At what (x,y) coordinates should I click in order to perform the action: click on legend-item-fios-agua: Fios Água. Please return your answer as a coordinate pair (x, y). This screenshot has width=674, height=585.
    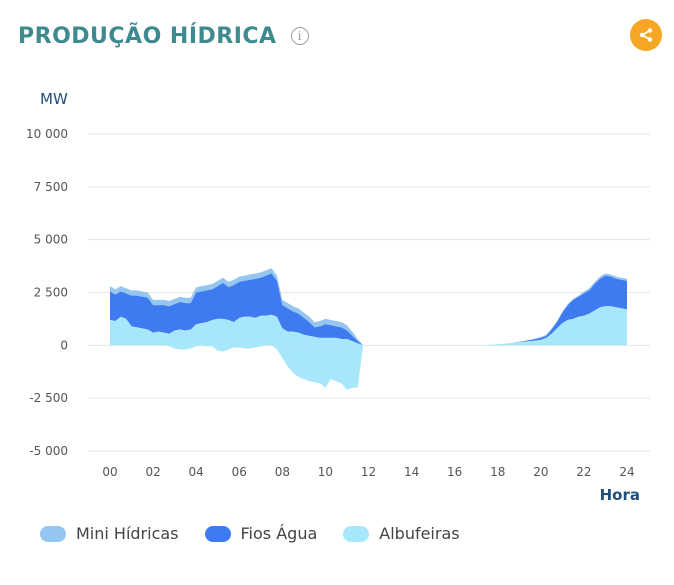
    Looking at the image, I should click on (261, 533).